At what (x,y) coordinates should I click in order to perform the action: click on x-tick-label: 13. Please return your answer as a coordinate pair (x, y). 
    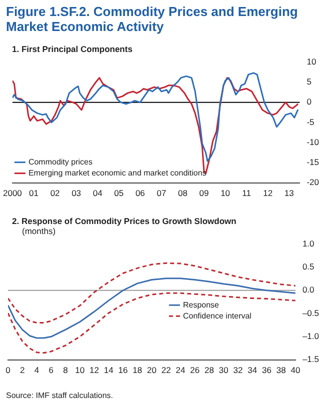
    Looking at the image, I should click on (289, 193).